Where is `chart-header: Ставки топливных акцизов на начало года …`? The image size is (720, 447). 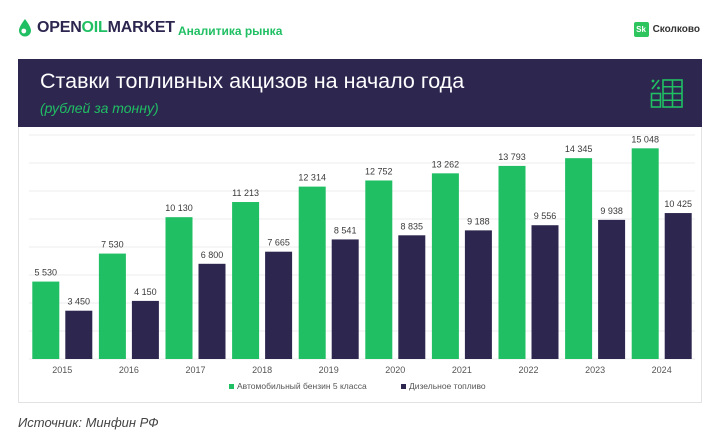 chart-header: Ставки топливных акцизов на начало года … is located at coordinates (360, 93).